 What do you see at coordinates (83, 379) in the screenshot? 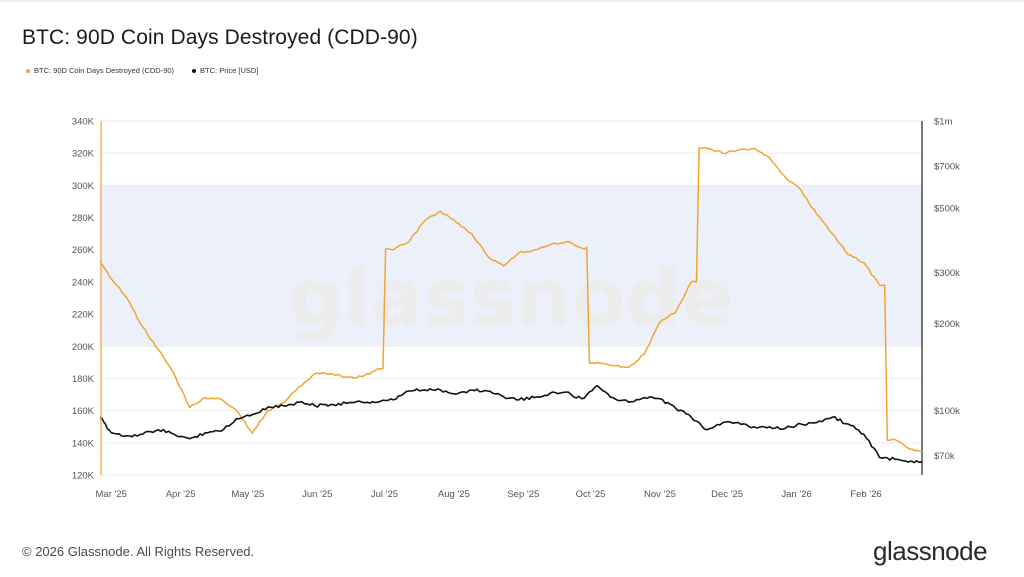
I see `y-left-tick-label: 180K` at bounding box center [83, 379].